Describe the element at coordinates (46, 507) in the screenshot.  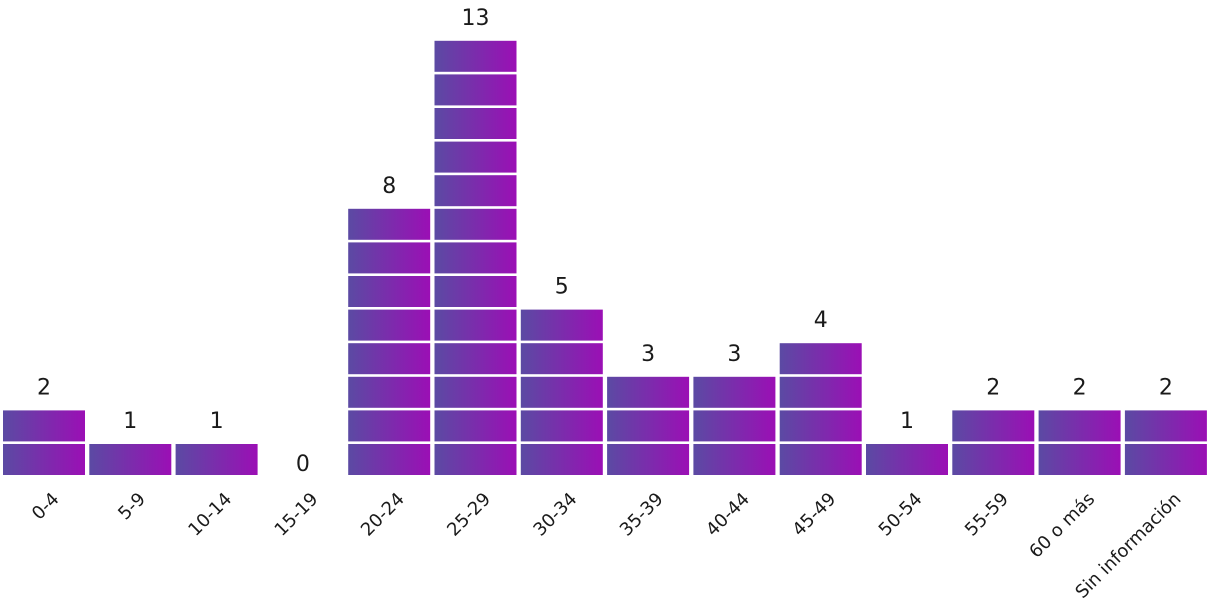
I see `tick-label-0-4: 0-4` at that location.